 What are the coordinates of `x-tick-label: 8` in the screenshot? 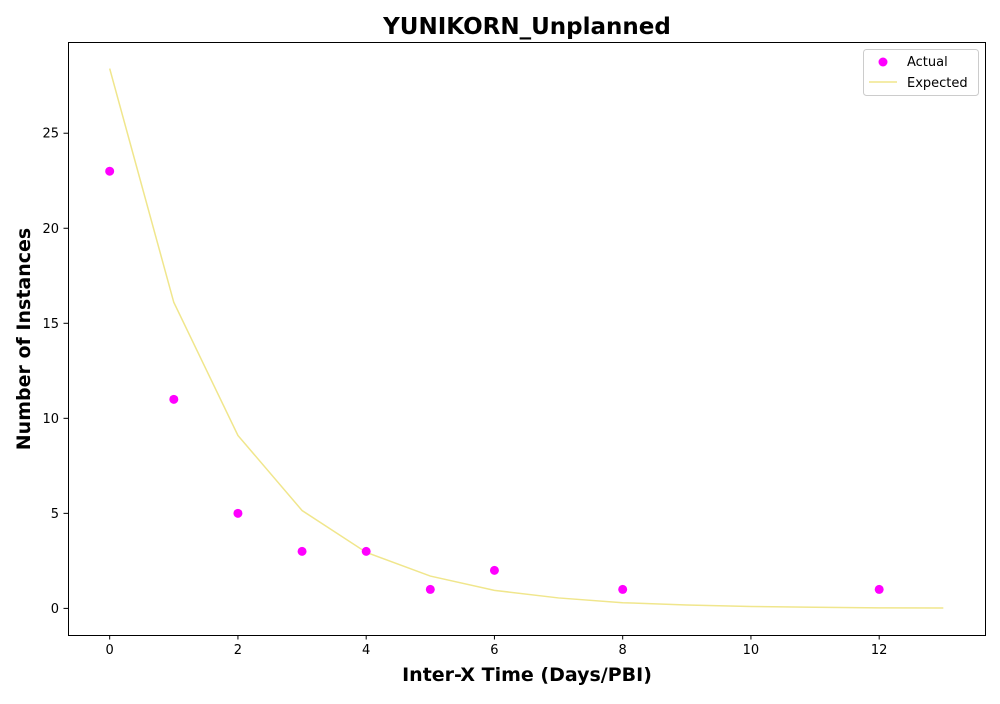 It's located at (623, 650).